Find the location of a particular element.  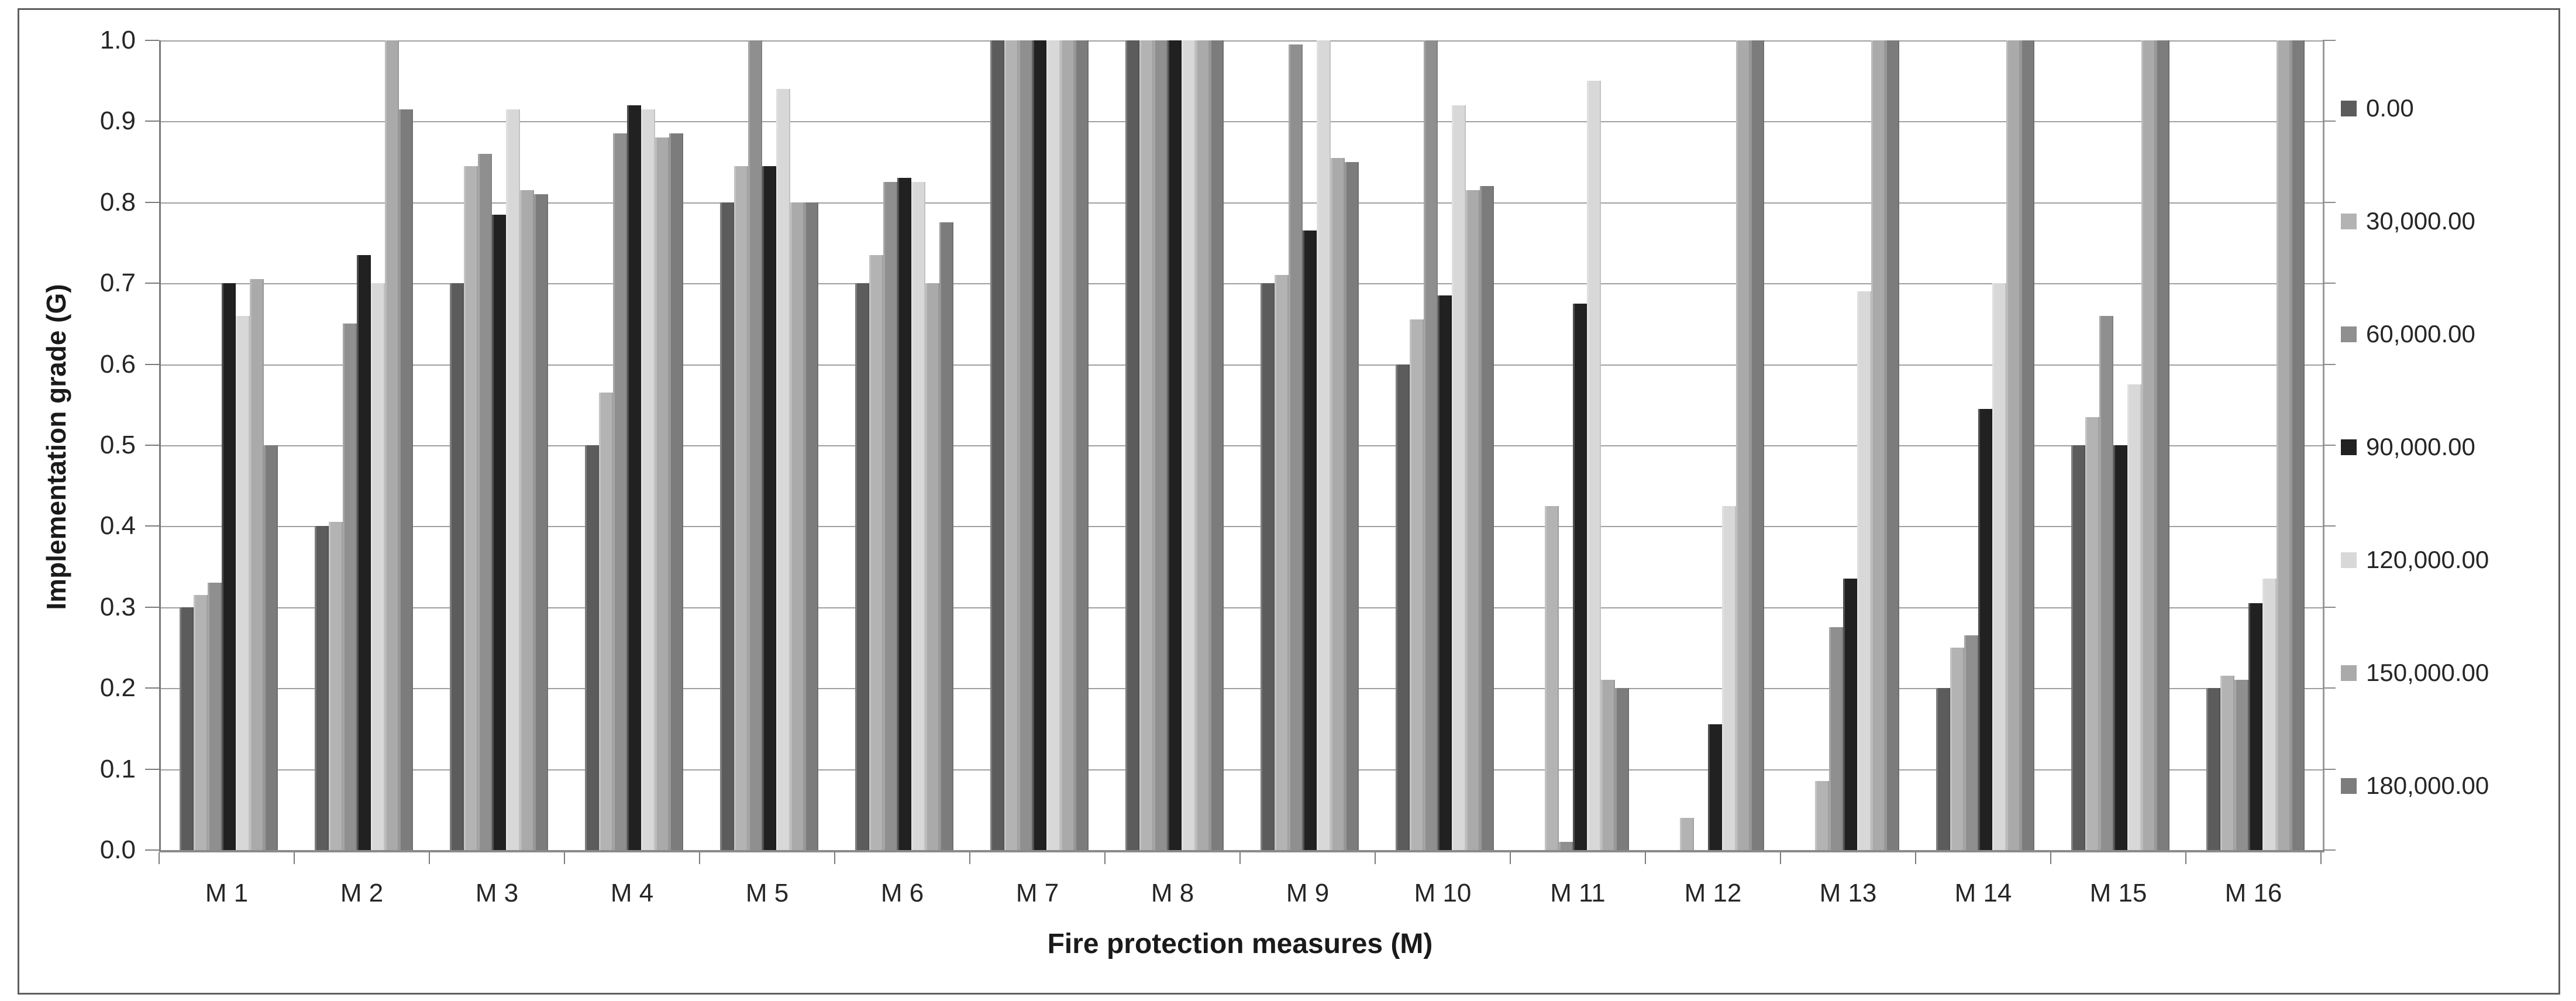

x-category-label: M 7 is located at coordinates (1037, 893).